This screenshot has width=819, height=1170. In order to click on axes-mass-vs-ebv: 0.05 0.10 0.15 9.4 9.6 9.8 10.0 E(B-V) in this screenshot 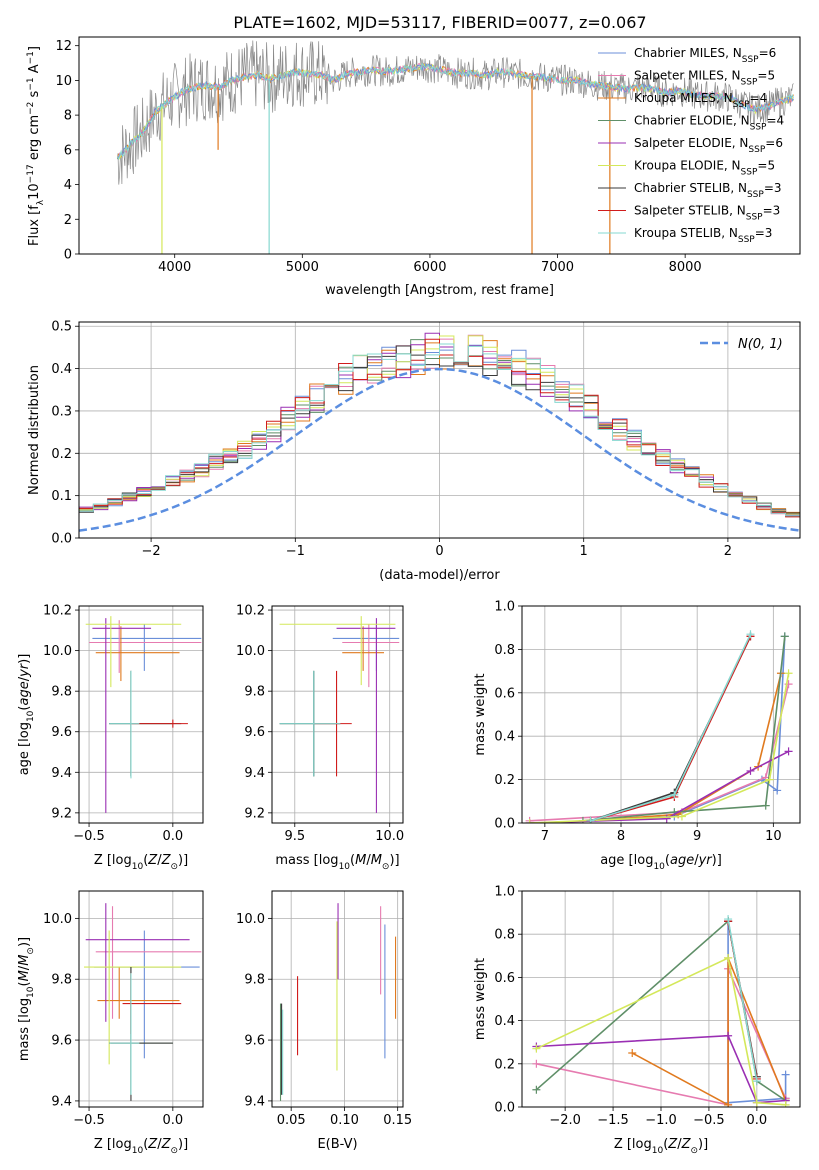, I will do `click(324, 1021)`.